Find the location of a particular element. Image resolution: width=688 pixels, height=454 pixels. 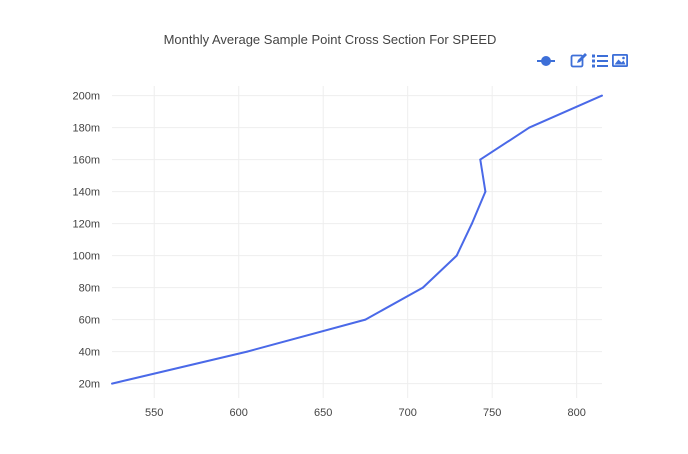

toggle-marker-icon is located at coordinates (545, 61).